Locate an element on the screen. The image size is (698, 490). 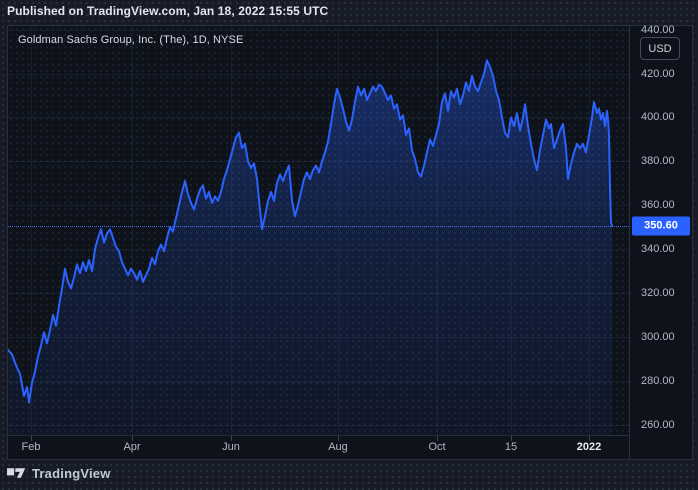
time-axis-label: Jun is located at coordinates (231, 447).